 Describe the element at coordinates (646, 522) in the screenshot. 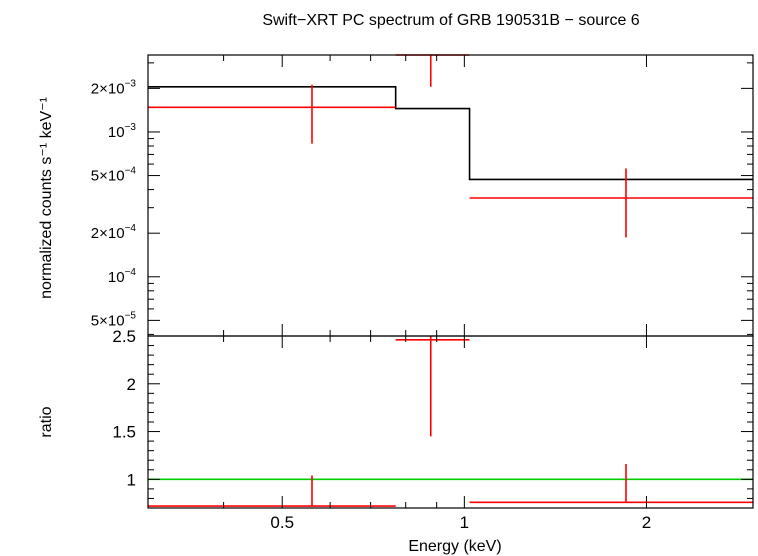

I see `x-tick-label: 2` at that location.